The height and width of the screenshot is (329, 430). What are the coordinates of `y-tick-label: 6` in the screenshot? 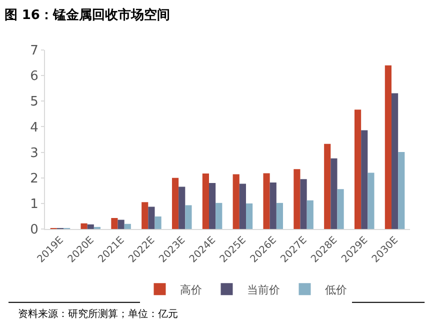 It's located at (34, 76).